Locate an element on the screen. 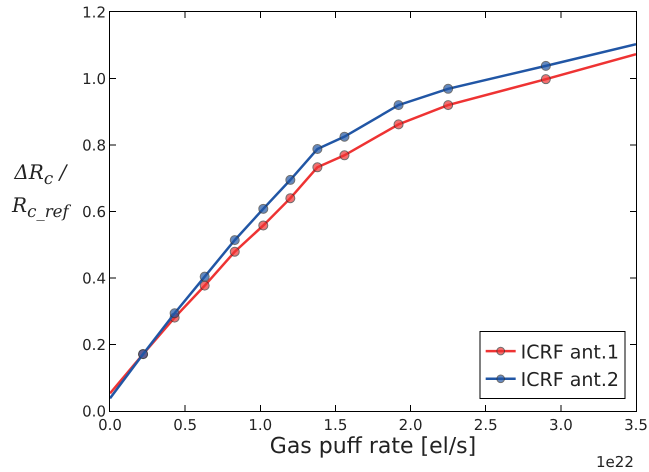  x-tick-label: 0.0 is located at coordinates (110, 425).